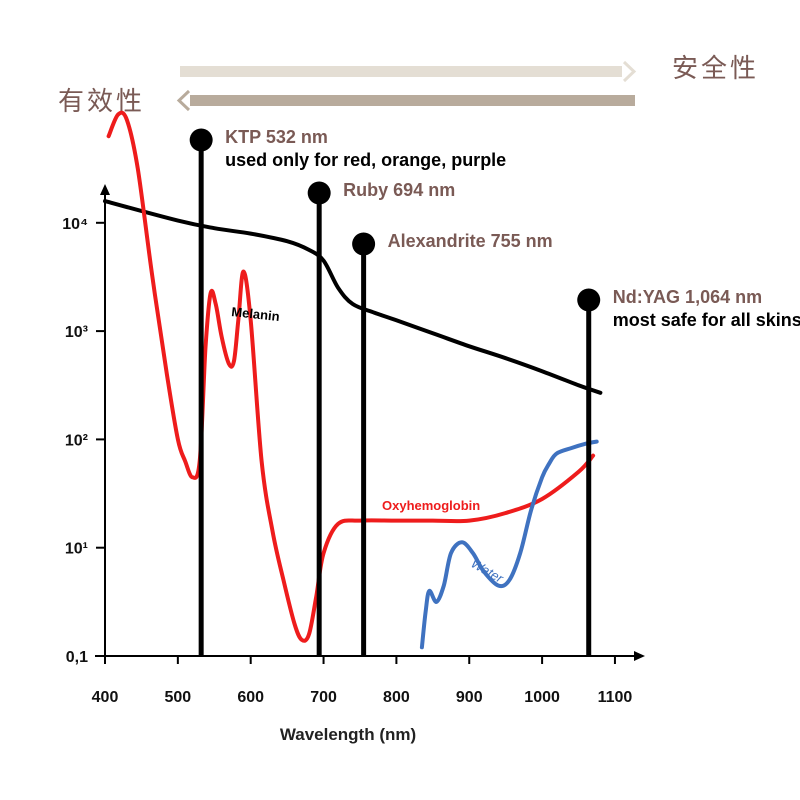 This screenshot has height=800, width=800. Describe the element at coordinates (319, 193) in the screenshot. I see `ruby-laser-marker` at that location.